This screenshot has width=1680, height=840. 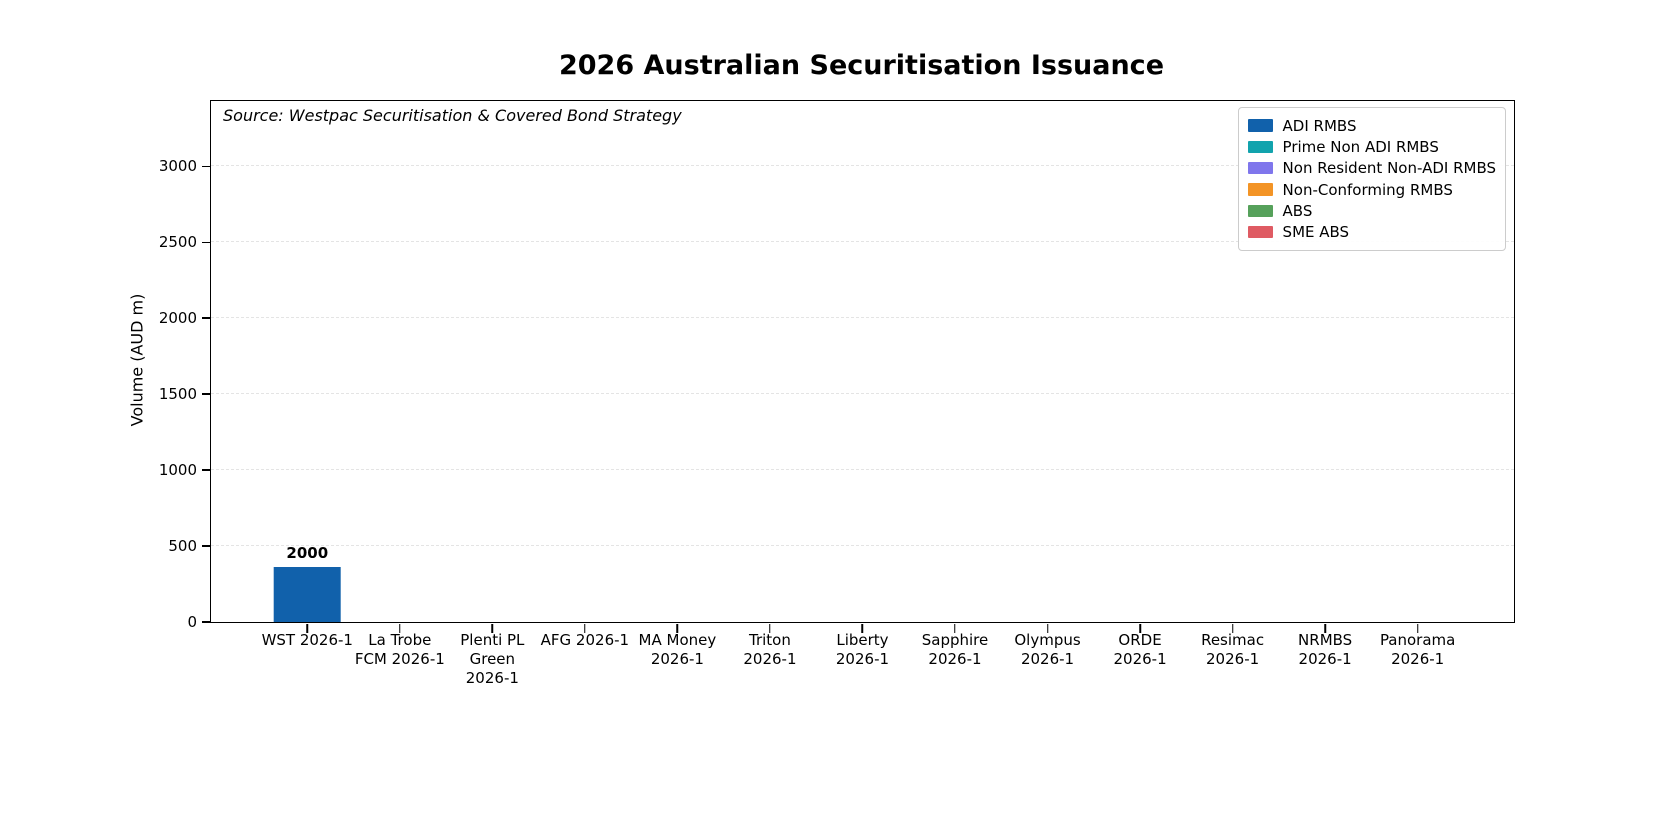 What do you see at coordinates (1232, 384) in the screenshot?
I see `category-slot: Resimac 2026-1` at bounding box center [1232, 384].